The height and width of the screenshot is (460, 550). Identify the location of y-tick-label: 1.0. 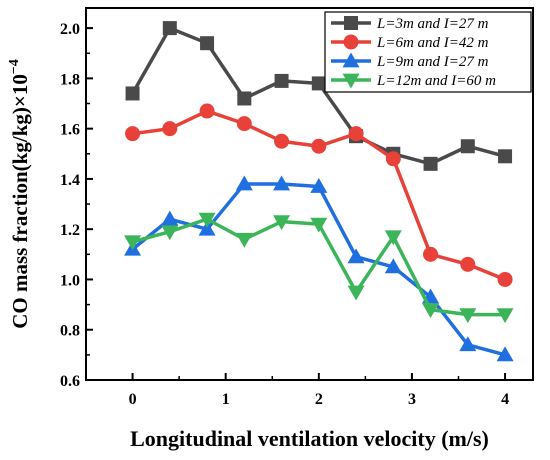
(70, 280).